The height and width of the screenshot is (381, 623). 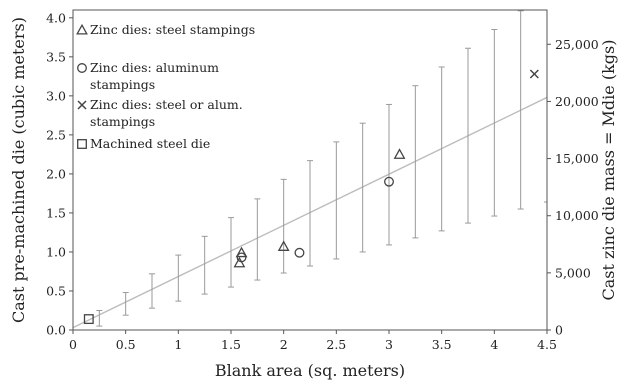 I want to click on x-point-stroke-b, so click(x=534, y=74).